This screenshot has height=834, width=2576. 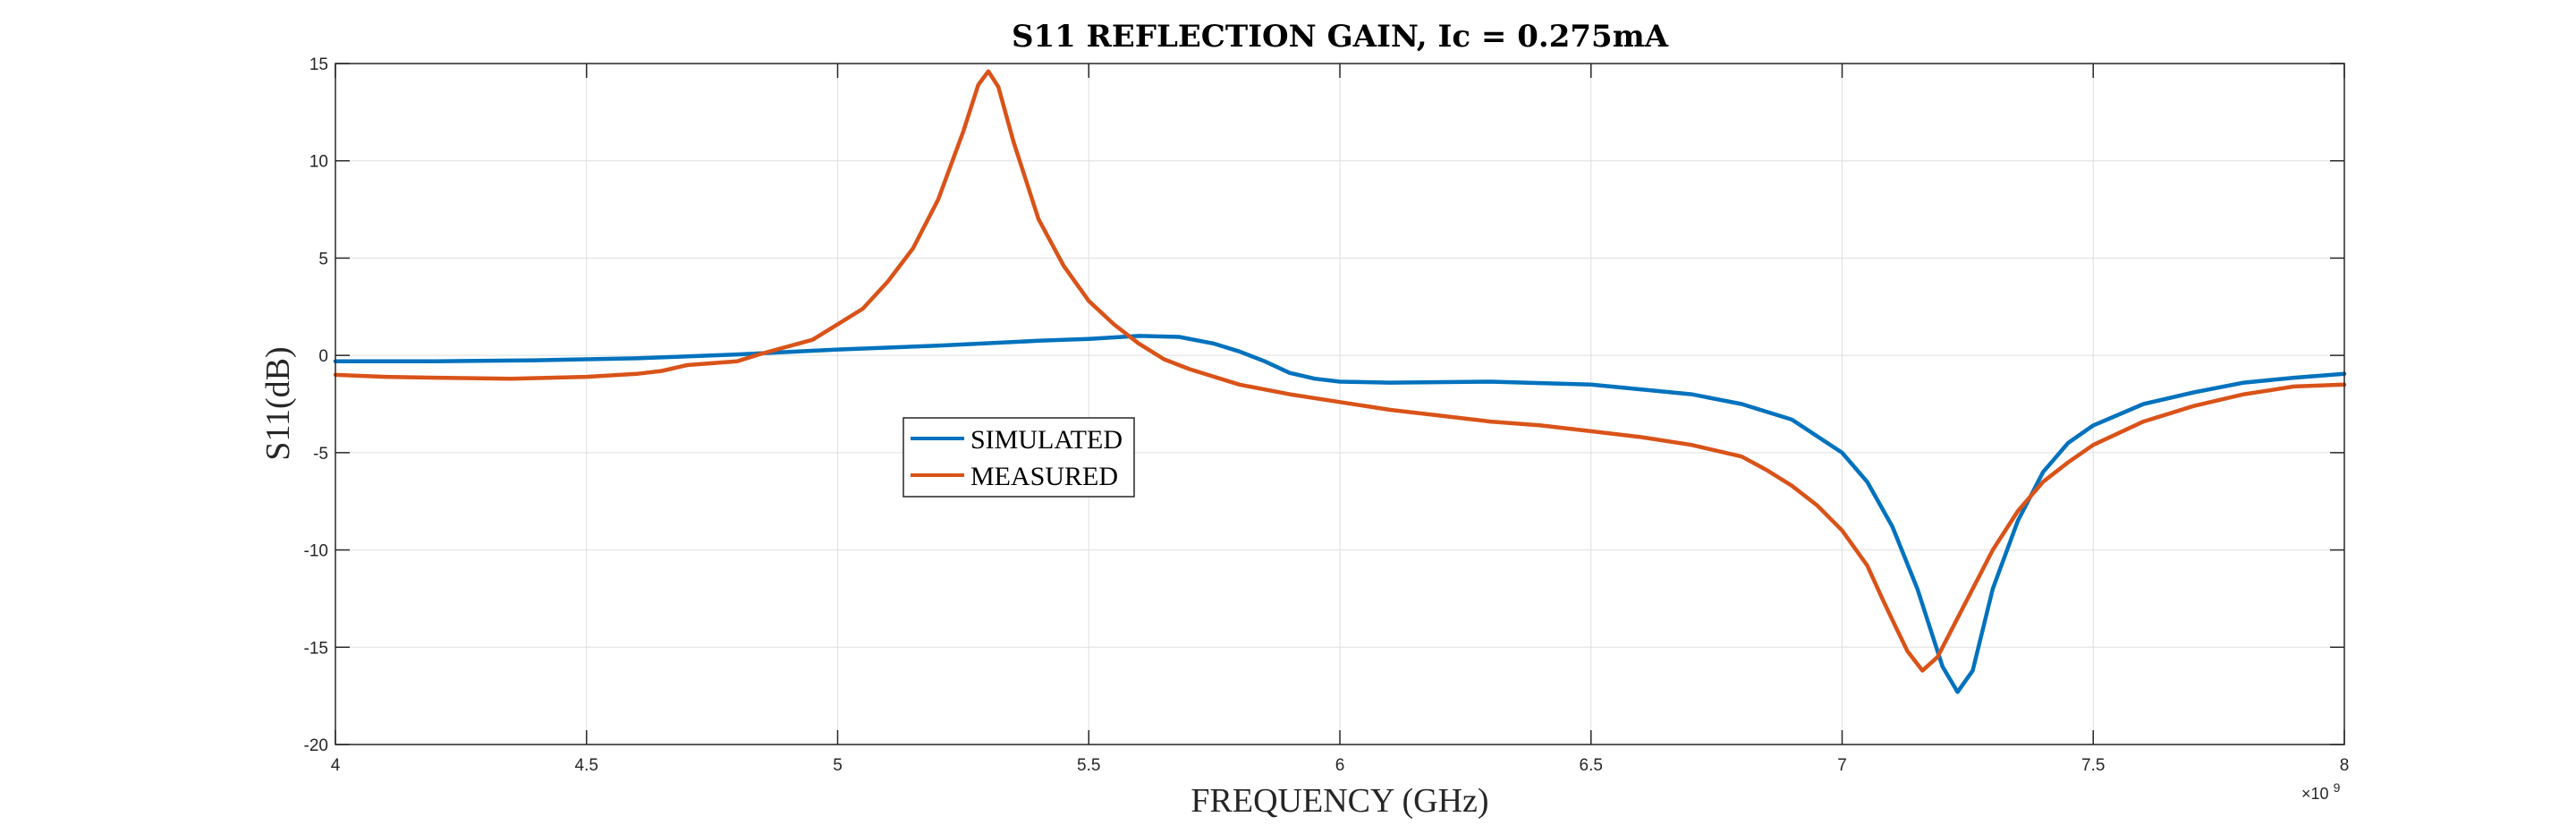 I want to click on x-tick-label: 4.5, so click(x=586, y=765).